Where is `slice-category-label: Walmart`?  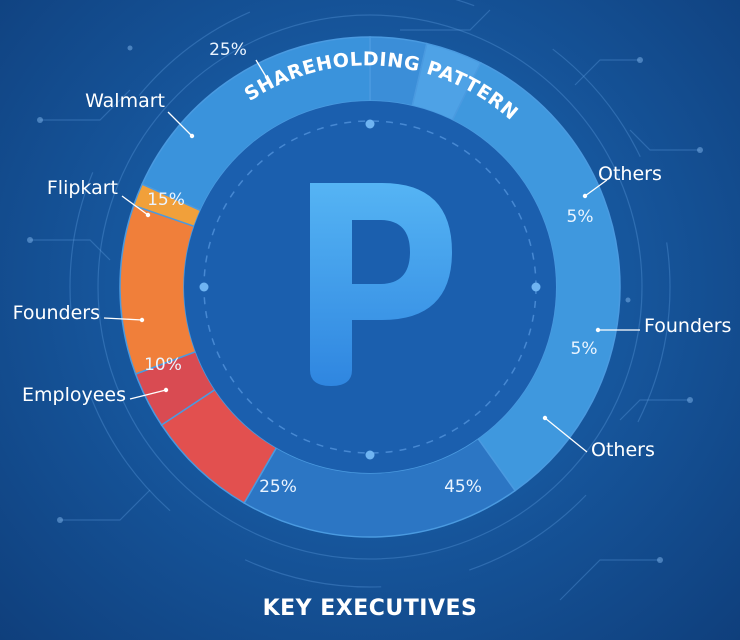 slice-category-label: Walmart is located at coordinates (125, 101).